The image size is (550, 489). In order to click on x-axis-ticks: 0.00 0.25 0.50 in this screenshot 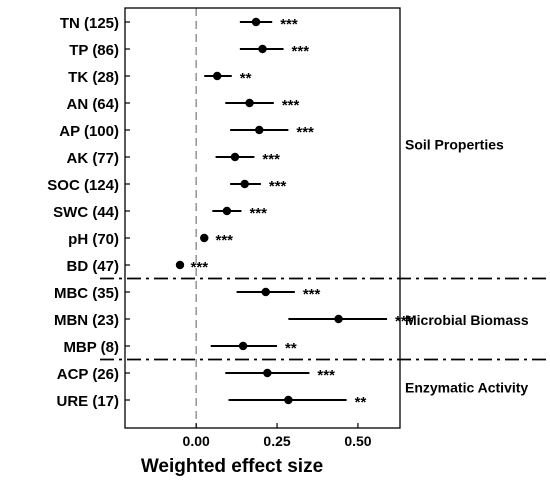, I will do `click(277, 436)`.